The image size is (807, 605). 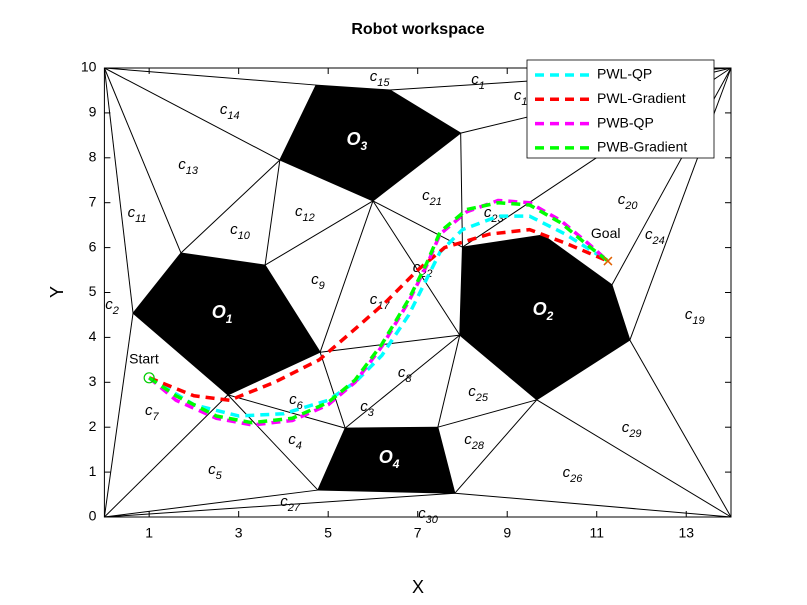 What do you see at coordinates (93, 201) in the screenshot?
I see `y-tick-label: 7` at bounding box center [93, 201].